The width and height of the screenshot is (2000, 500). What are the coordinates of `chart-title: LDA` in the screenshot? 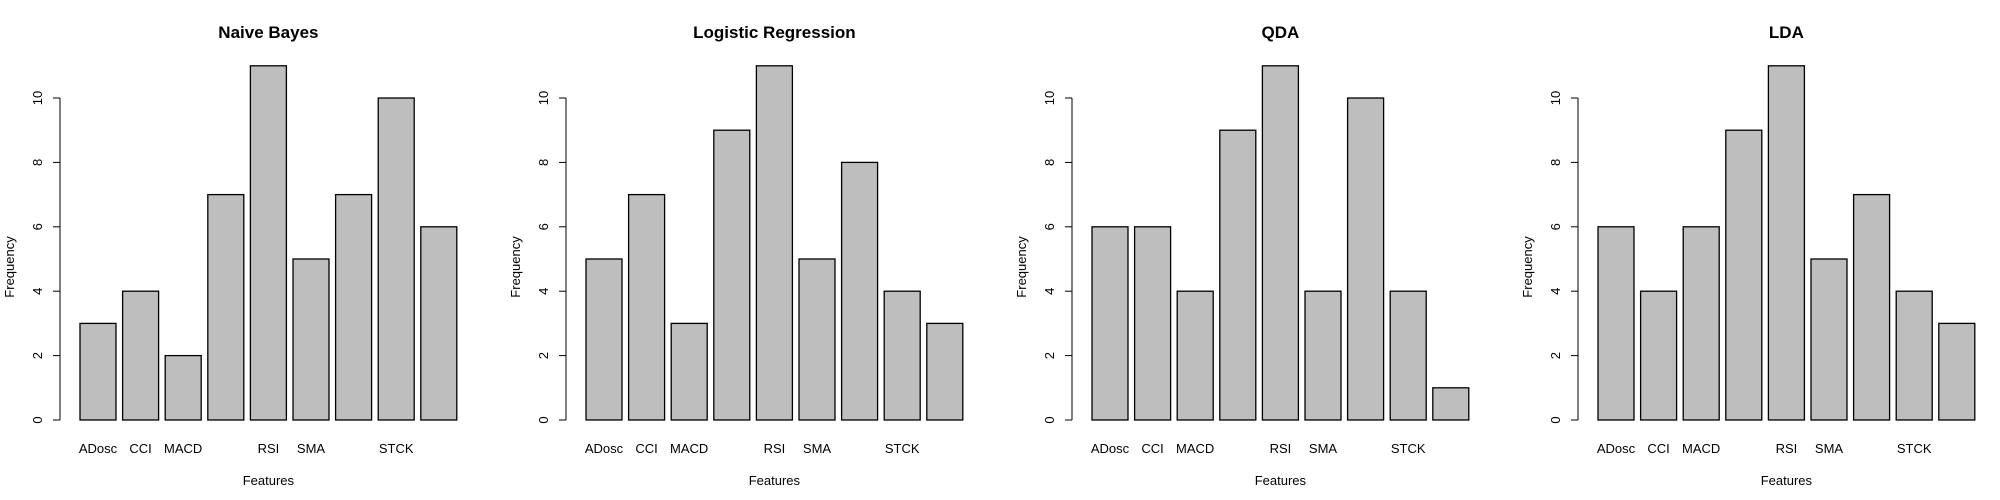 It's located at (1786, 32).